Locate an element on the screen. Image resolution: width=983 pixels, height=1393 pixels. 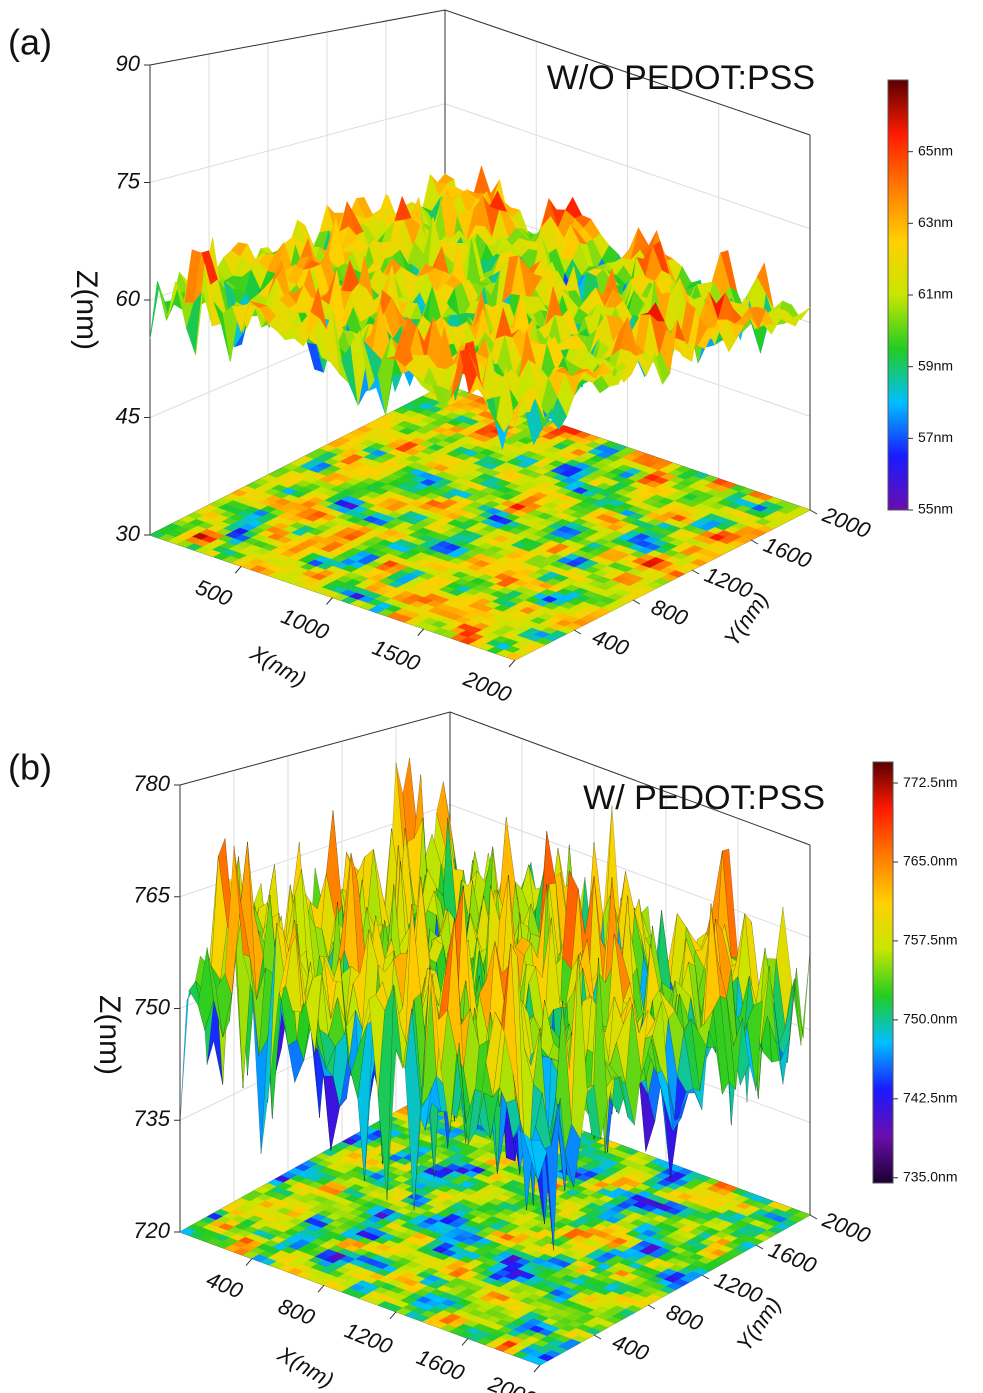
z-tick-label: 30 is located at coordinates (128, 533).